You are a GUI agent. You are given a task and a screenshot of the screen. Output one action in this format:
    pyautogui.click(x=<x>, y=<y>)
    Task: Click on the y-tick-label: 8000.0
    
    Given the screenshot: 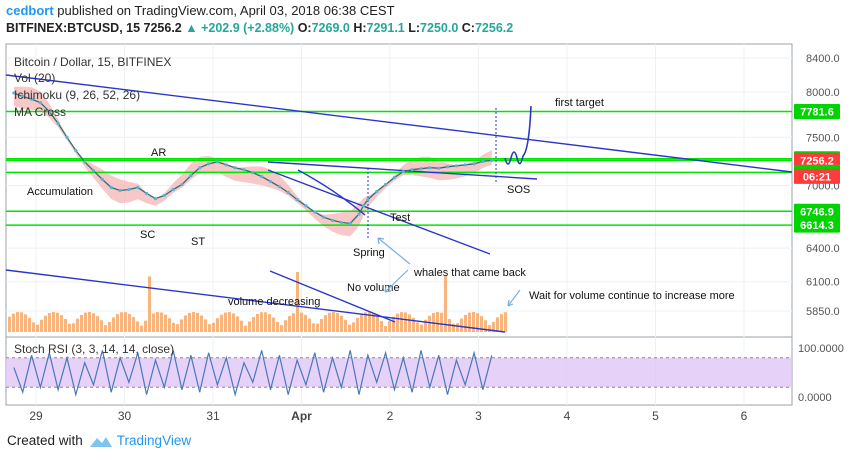 What is the action you would take?
    pyautogui.click(x=823, y=93)
    